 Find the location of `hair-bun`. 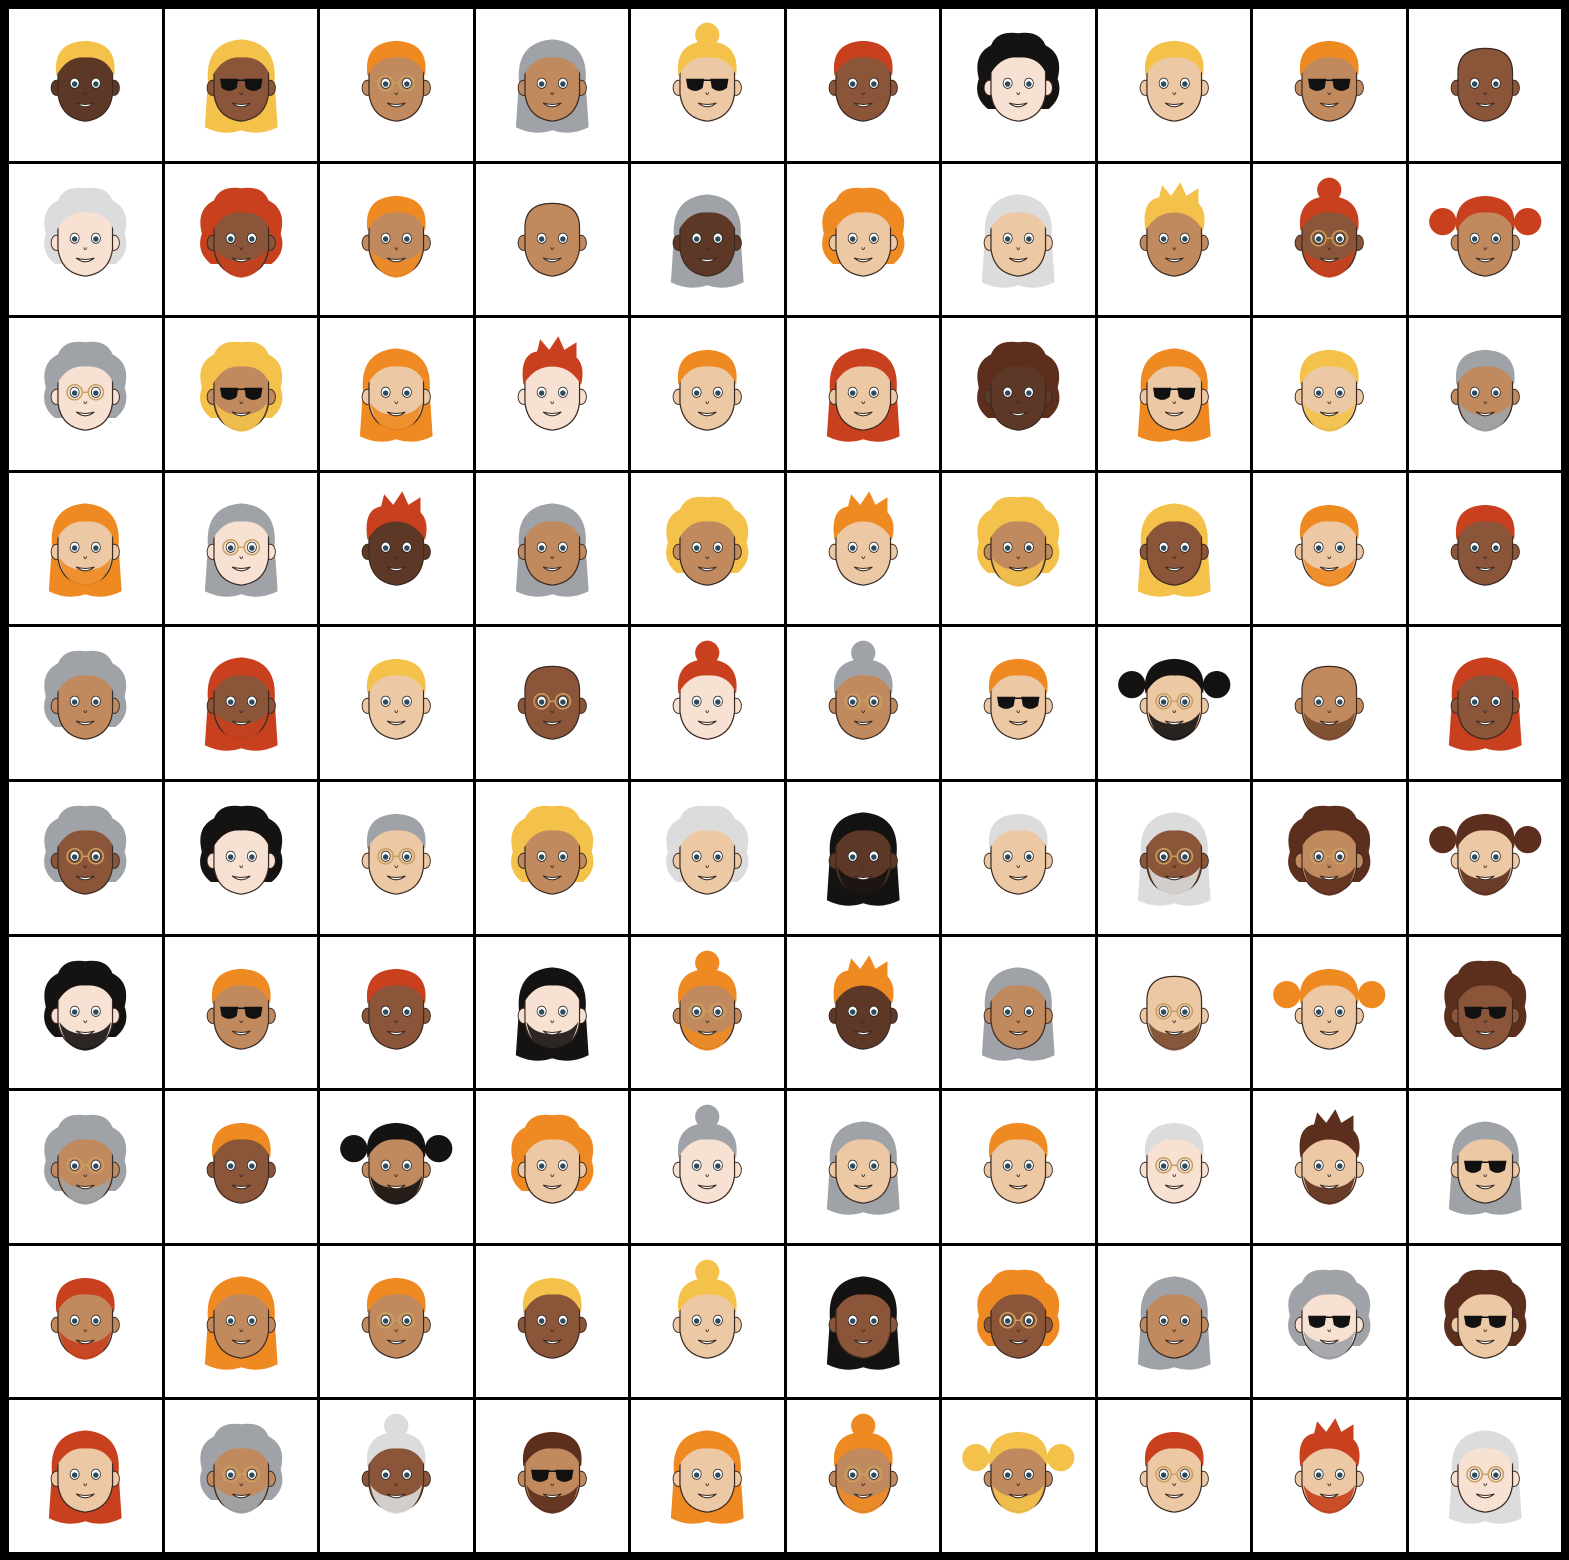

hair-bun is located at coordinates (396, 1426).